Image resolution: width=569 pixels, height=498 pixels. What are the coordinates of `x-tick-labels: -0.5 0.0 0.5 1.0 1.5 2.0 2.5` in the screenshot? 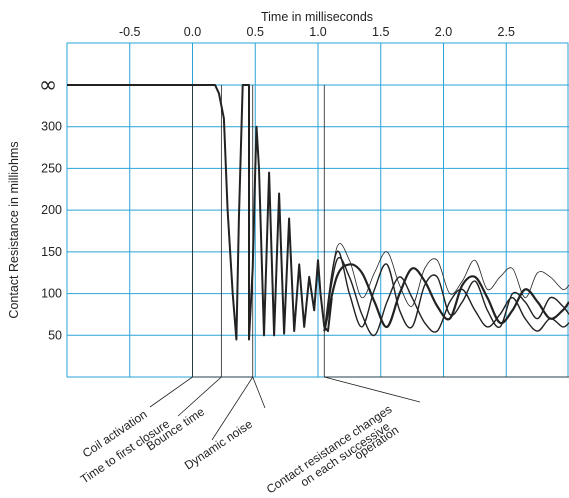 It's located at (317, 32).